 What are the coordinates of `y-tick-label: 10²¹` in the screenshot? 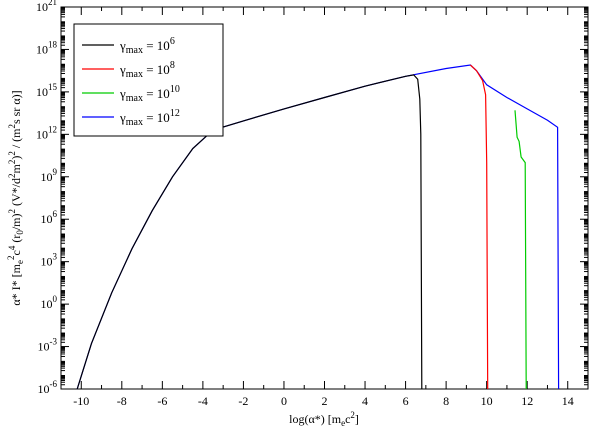 It's located at (46, 7).